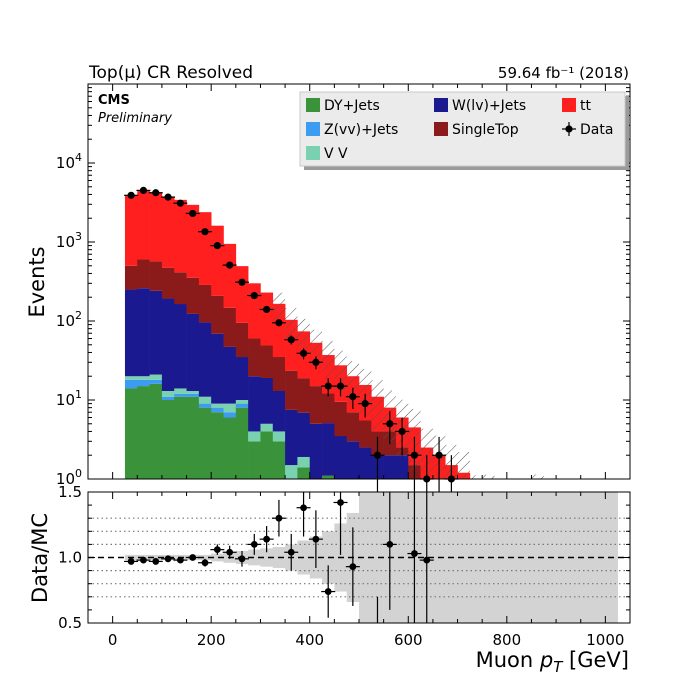 This screenshot has width=700, height=700. Describe the element at coordinates (595, 660) in the screenshot. I see `x-title-unit: [GeV]` at that location.